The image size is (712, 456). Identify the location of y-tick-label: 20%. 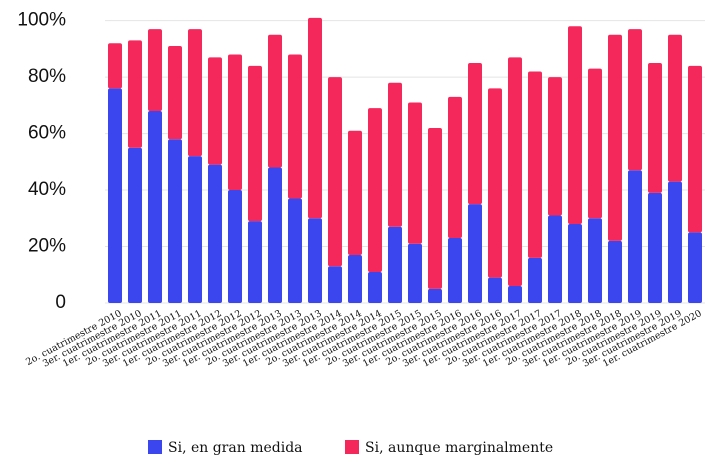
(47, 246).